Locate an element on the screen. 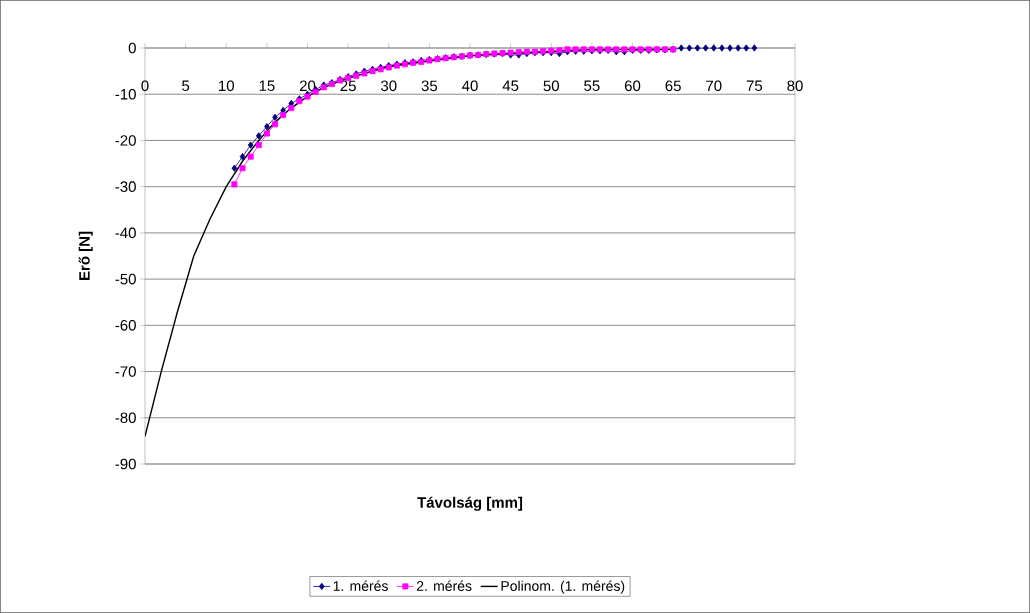 The height and width of the screenshot is (613, 1030). x-tick-label: 20 is located at coordinates (307, 86).